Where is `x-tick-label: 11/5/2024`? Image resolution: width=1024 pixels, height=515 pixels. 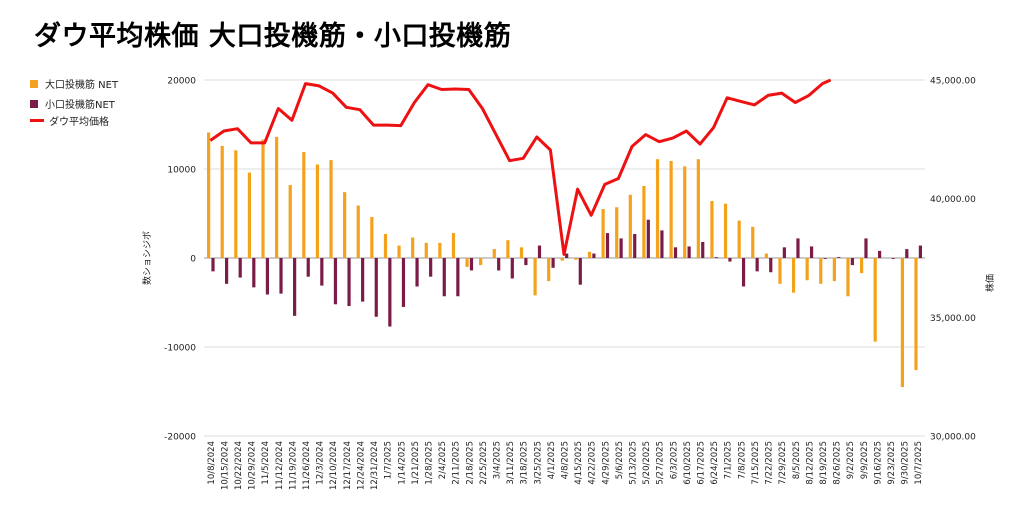 x-tick-label: 11/5/2024 is located at coordinates (266, 463).